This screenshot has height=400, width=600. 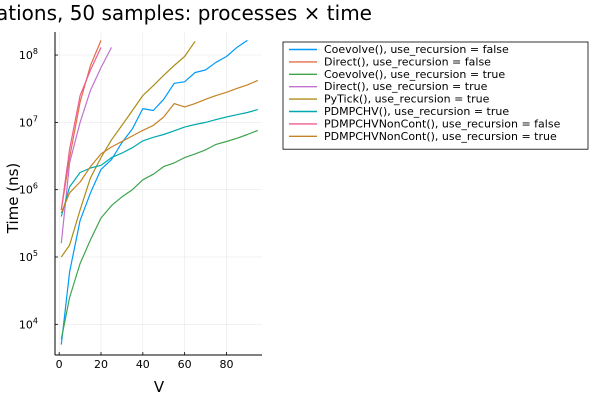 I want to click on y-tick-exponent: 6, so click(x=35, y=186).